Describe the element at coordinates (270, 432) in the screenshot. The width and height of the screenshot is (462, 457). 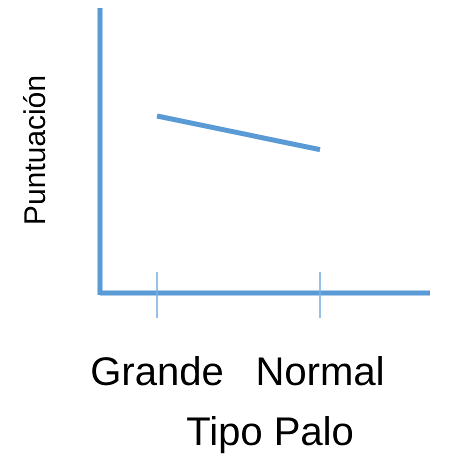
I see `x-axis-title: Tipo Palo` at that location.